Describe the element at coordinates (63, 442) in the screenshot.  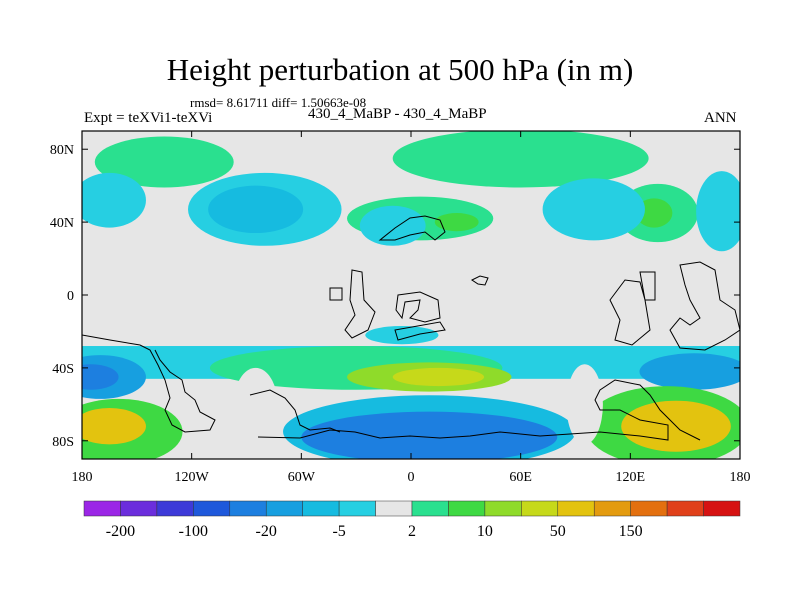
I see `y-tick-label: 80S` at that location.